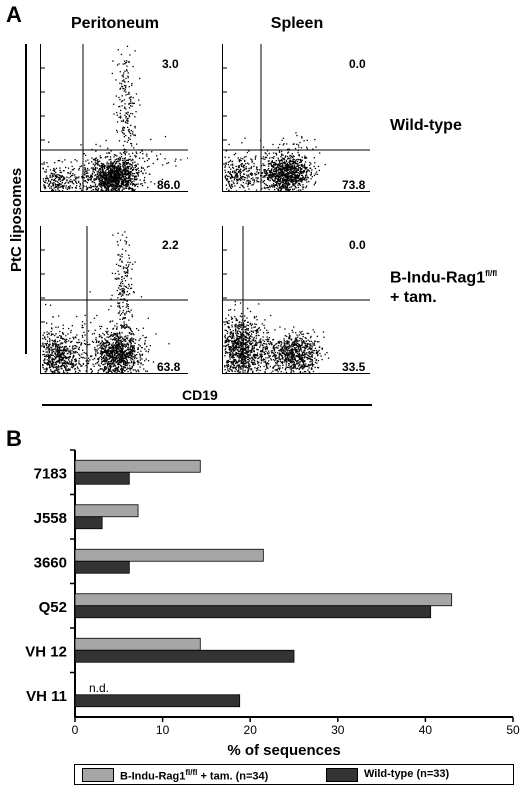  I want to click on flow-plot-peritoneum-wildtype, so click(114, 118).